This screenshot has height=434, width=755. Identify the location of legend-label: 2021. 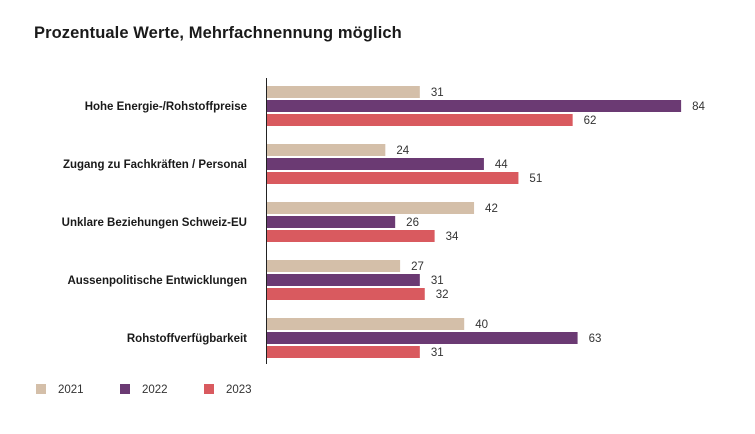
(71, 390).